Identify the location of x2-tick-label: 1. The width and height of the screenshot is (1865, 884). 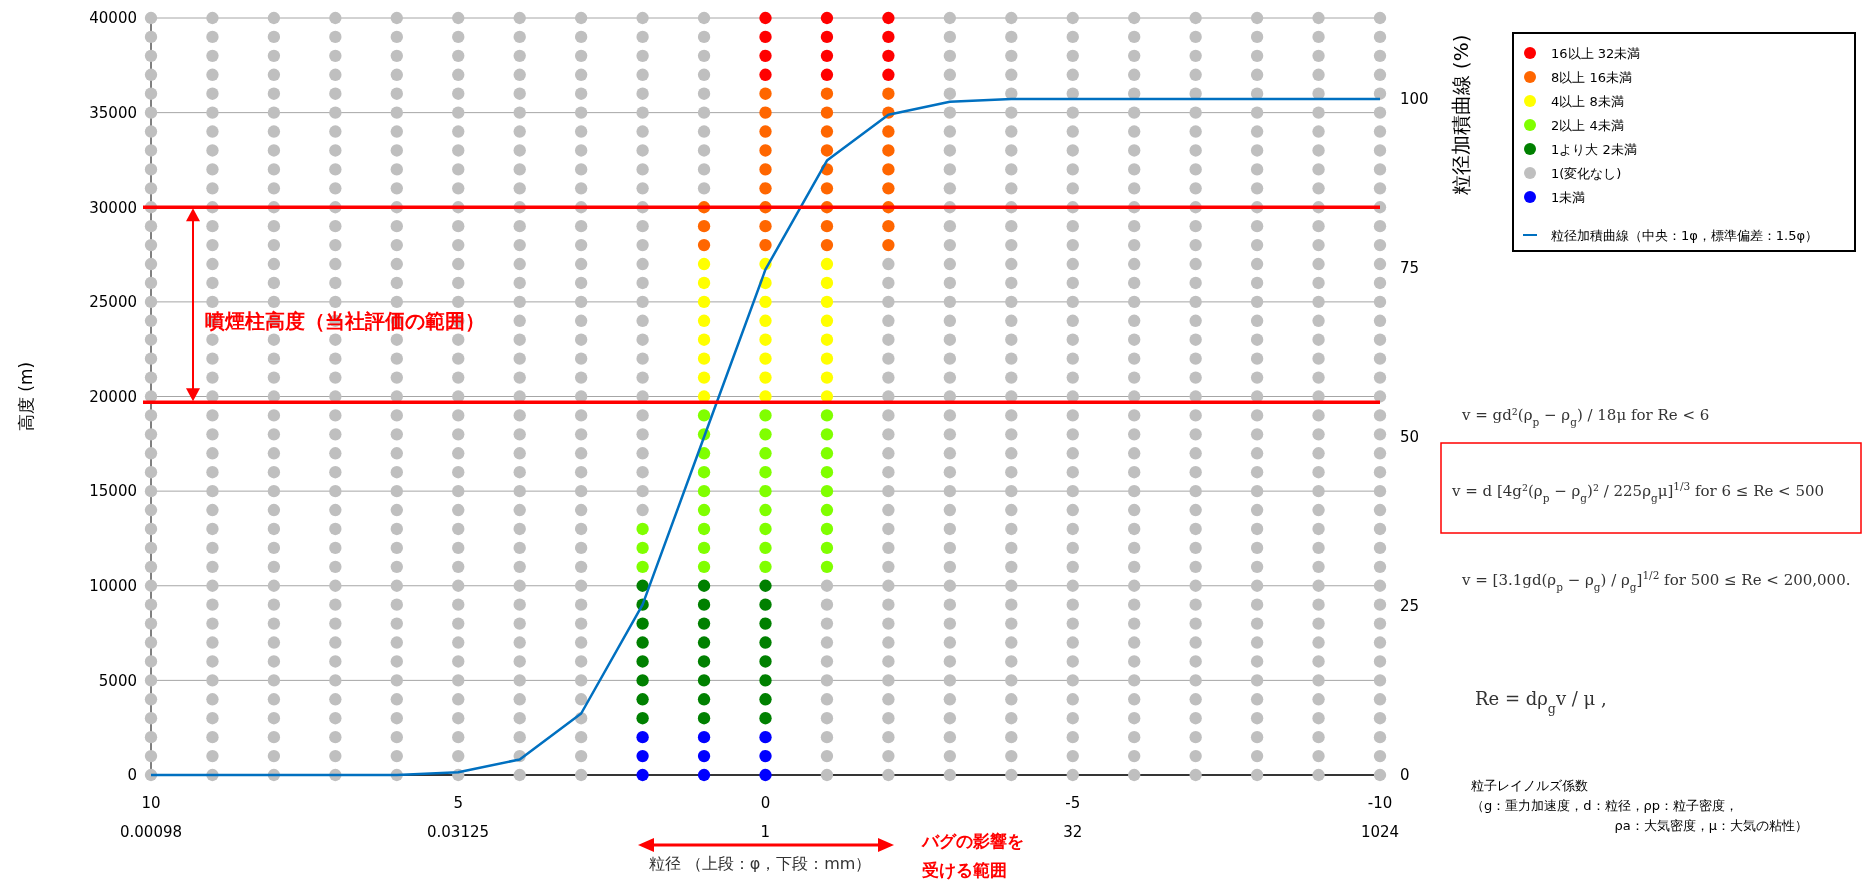
(765, 832).